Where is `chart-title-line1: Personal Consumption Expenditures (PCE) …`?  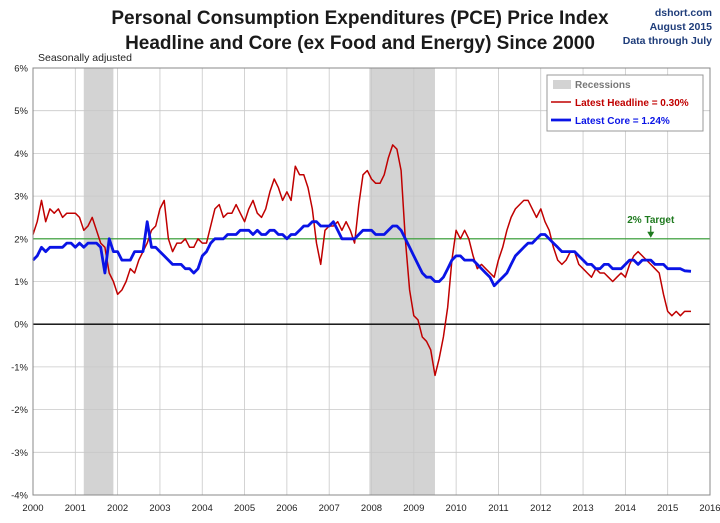
chart-title-line1: Personal Consumption Expenditures (PCE) … is located at coordinates (360, 18).